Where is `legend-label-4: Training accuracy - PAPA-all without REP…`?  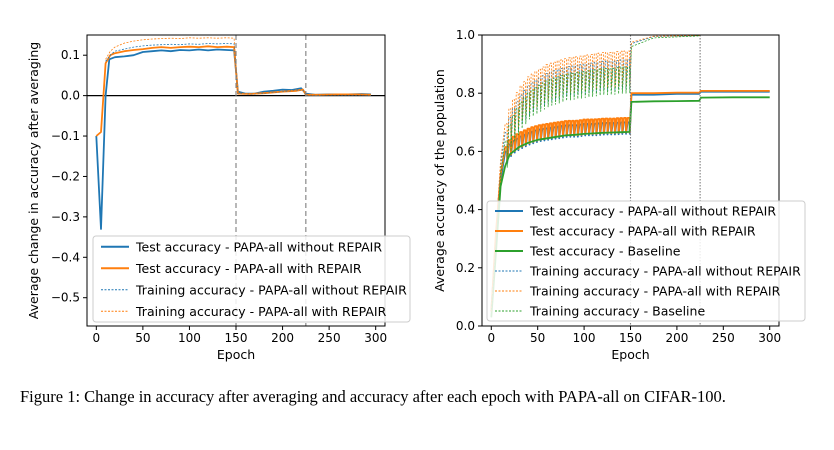 legend-label-4: Training accuracy - PAPA-all without REP… is located at coordinates (665, 271).